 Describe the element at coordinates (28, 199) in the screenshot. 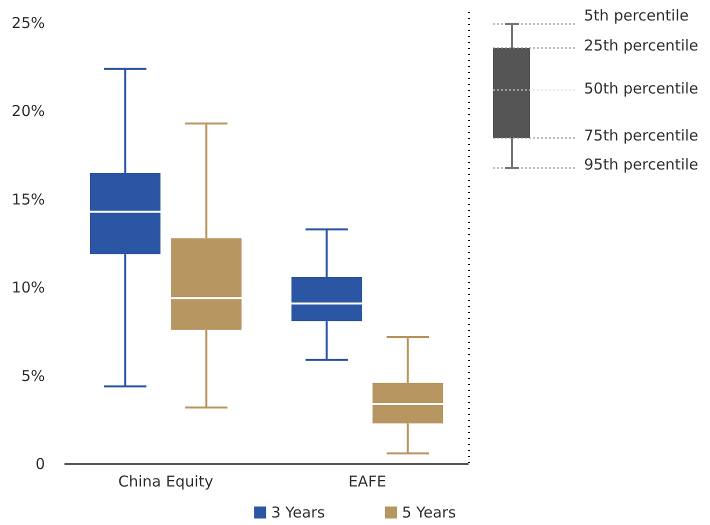

I see `y-tick-label: 15%` at that location.